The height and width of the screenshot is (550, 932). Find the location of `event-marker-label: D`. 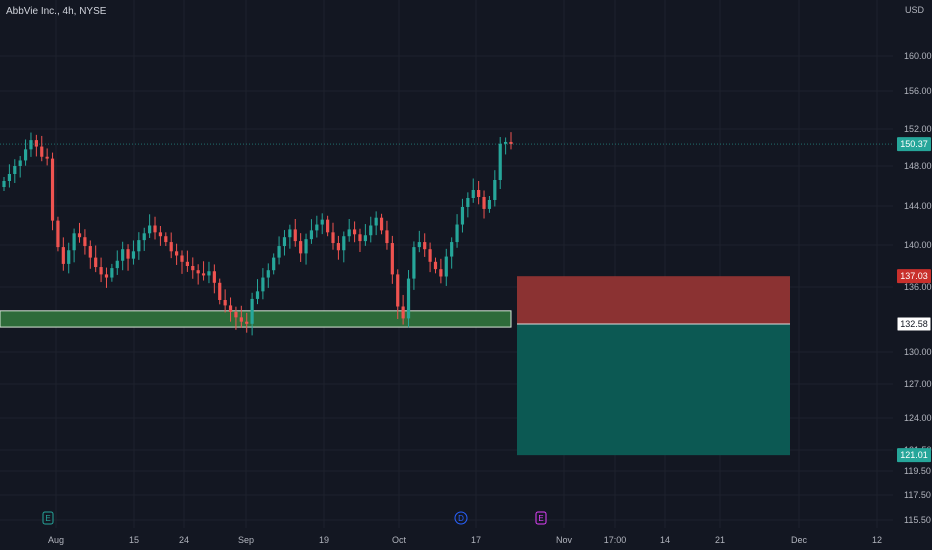

event-marker-label: D is located at coordinates (461, 518).